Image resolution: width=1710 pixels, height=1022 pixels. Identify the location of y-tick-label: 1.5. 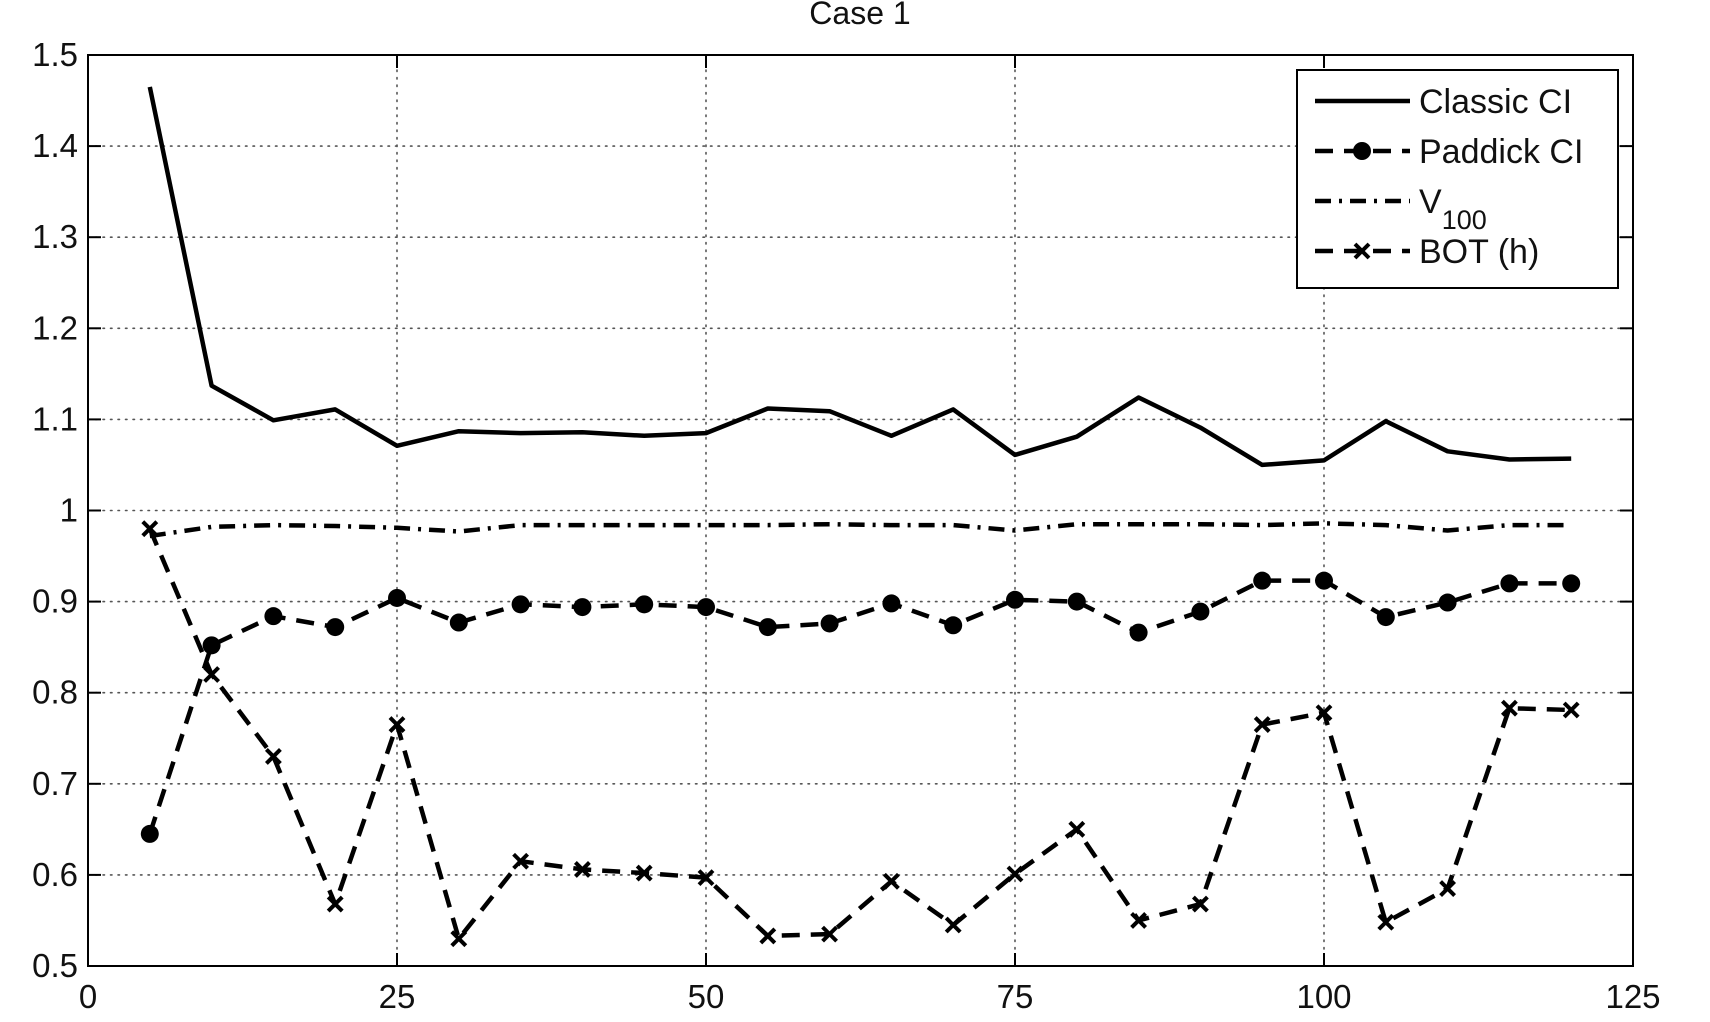
(55, 54).